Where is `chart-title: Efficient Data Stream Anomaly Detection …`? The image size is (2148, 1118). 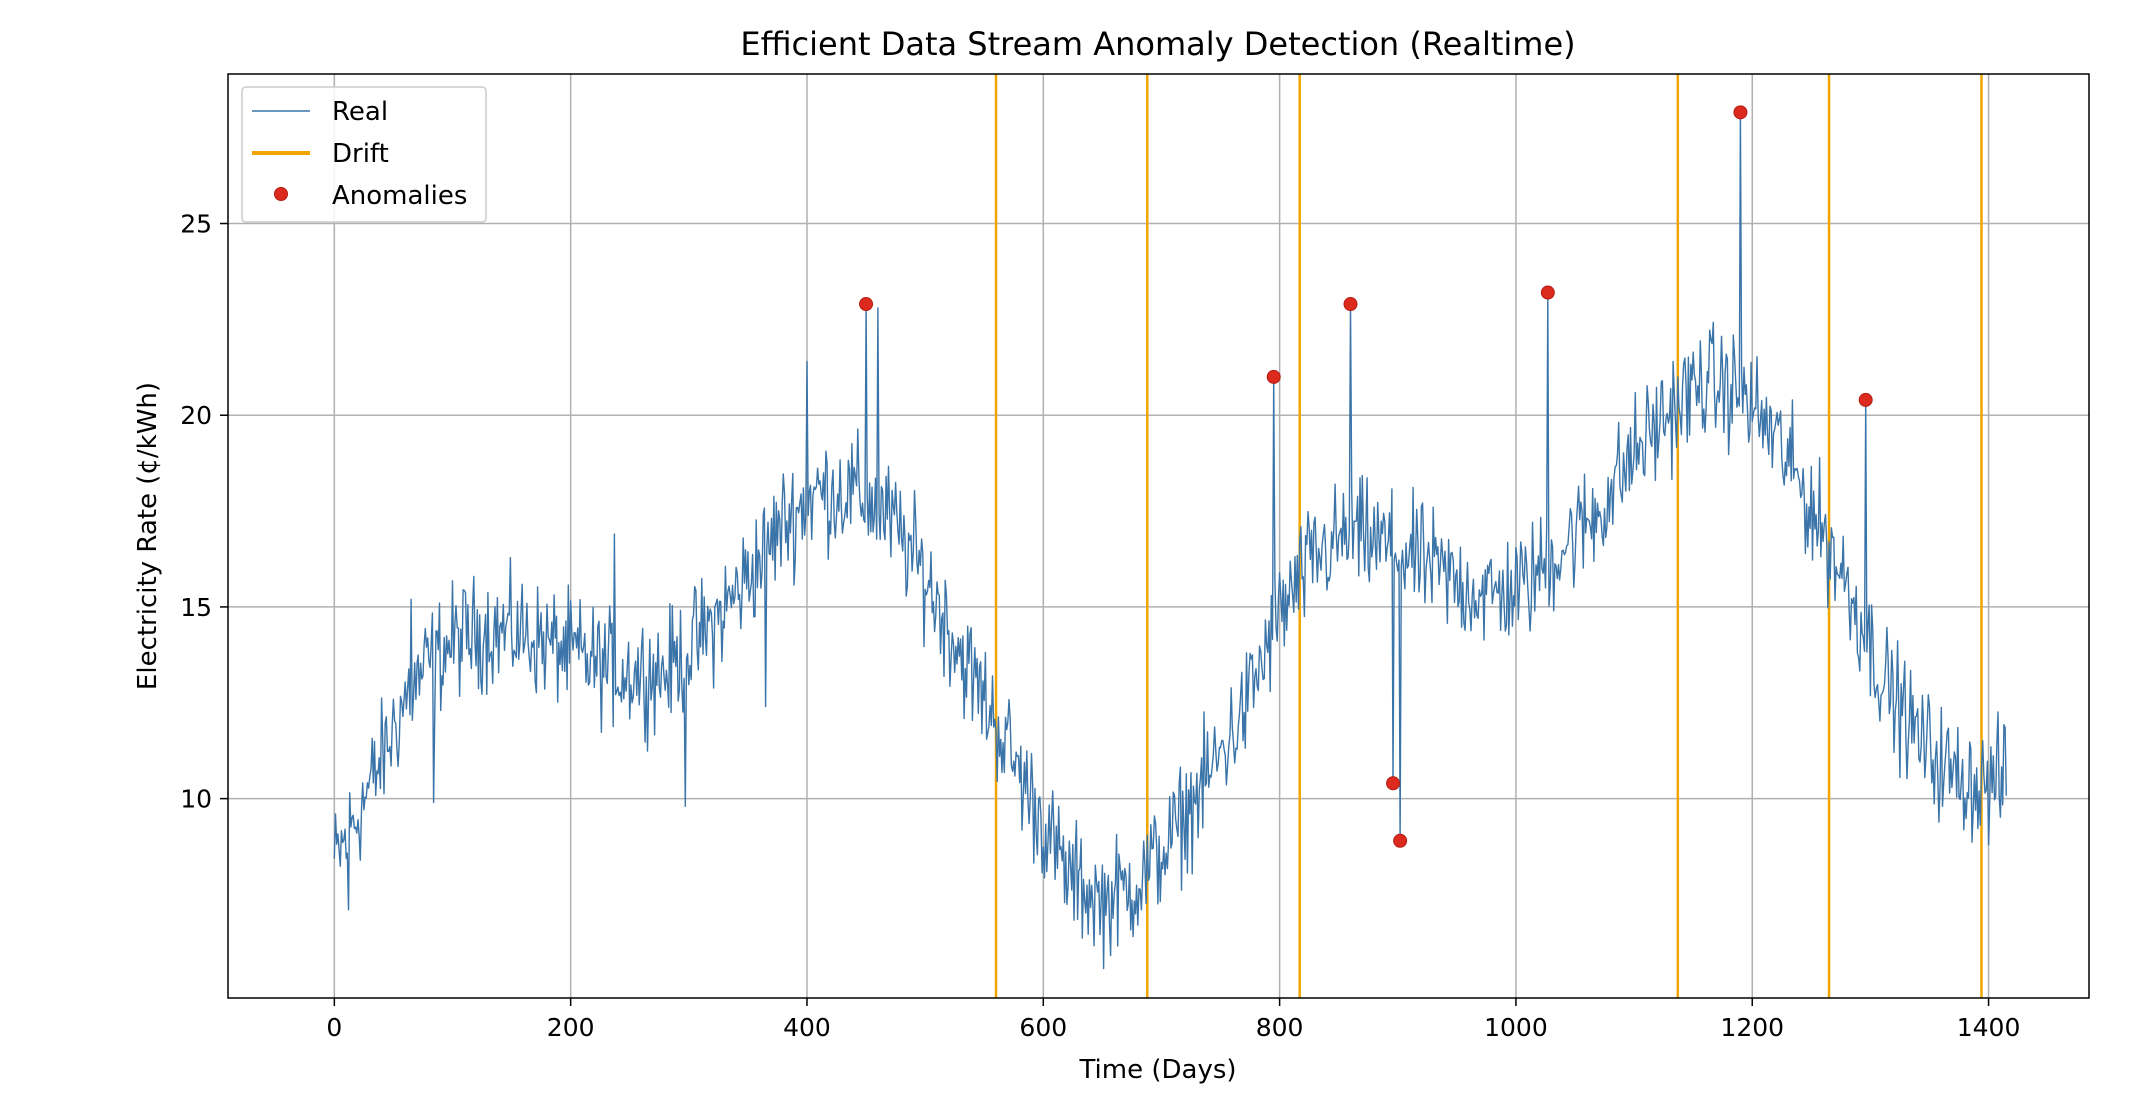 chart-title: Efficient Data Stream Anomaly Detection … is located at coordinates (1157, 44).